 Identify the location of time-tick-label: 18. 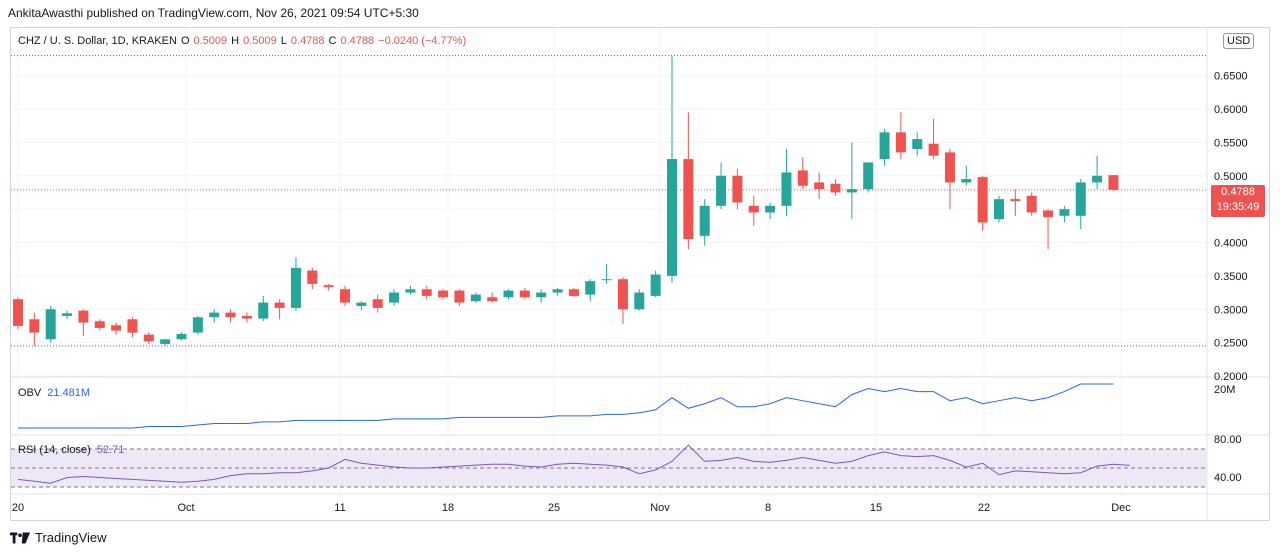
(448, 508).